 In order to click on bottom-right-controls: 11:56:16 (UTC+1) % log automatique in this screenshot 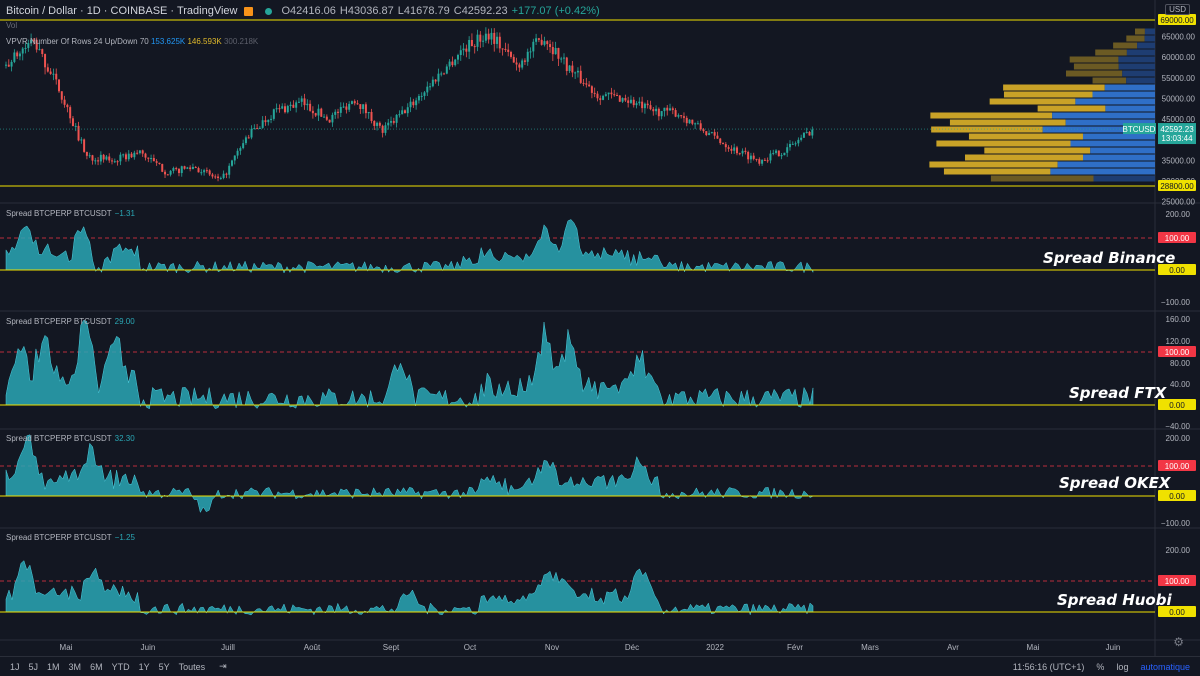, I will do `click(1101, 667)`.